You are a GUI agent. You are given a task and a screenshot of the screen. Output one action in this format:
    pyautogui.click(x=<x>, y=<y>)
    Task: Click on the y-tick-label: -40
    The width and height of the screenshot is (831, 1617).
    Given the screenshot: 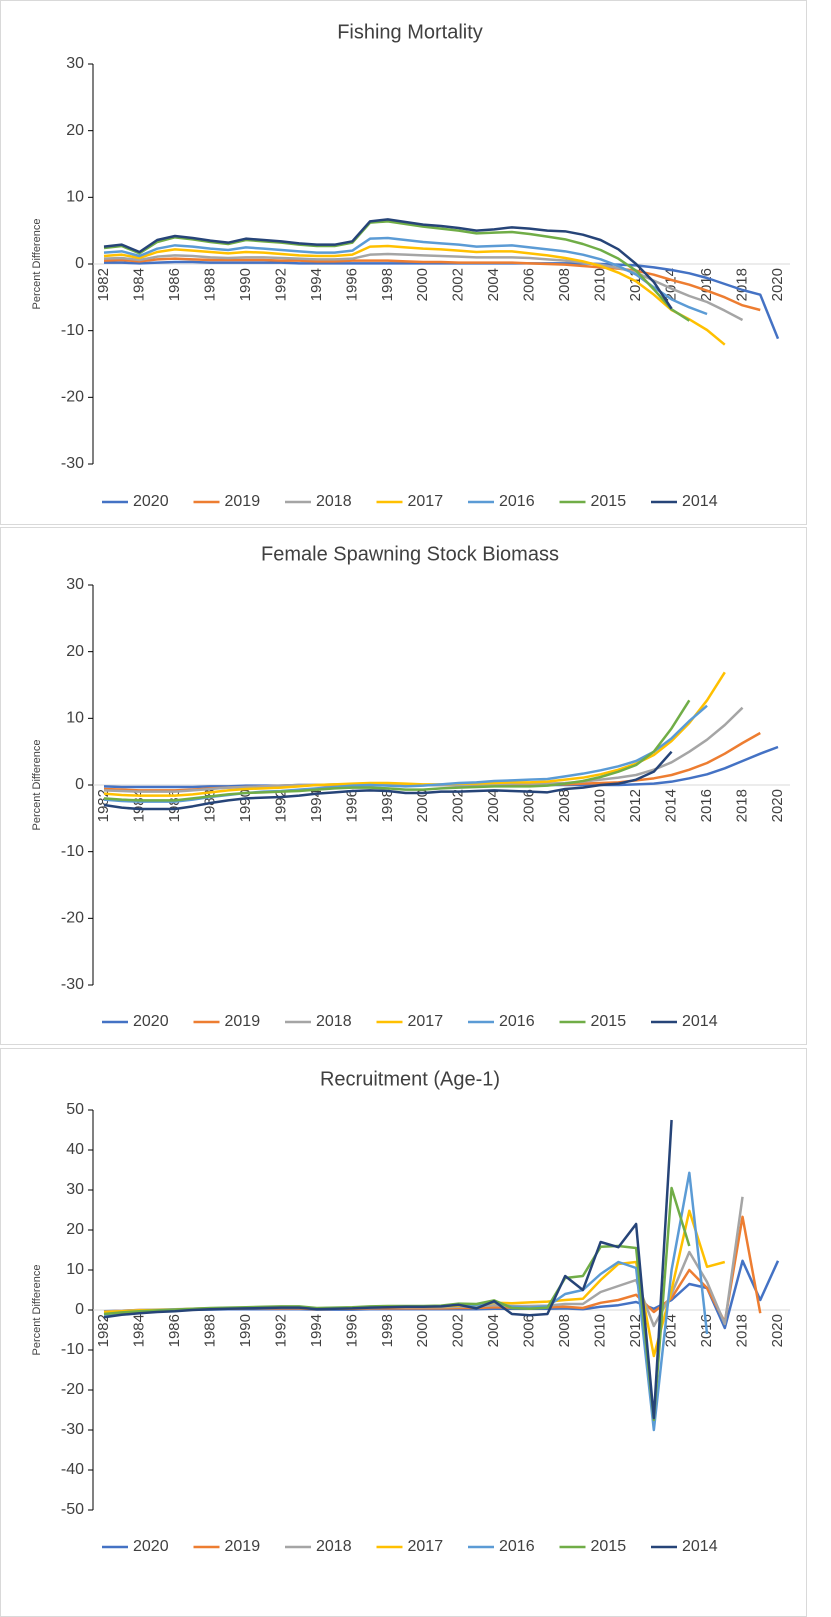 What is the action you would take?
    pyautogui.click(x=72, y=1469)
    